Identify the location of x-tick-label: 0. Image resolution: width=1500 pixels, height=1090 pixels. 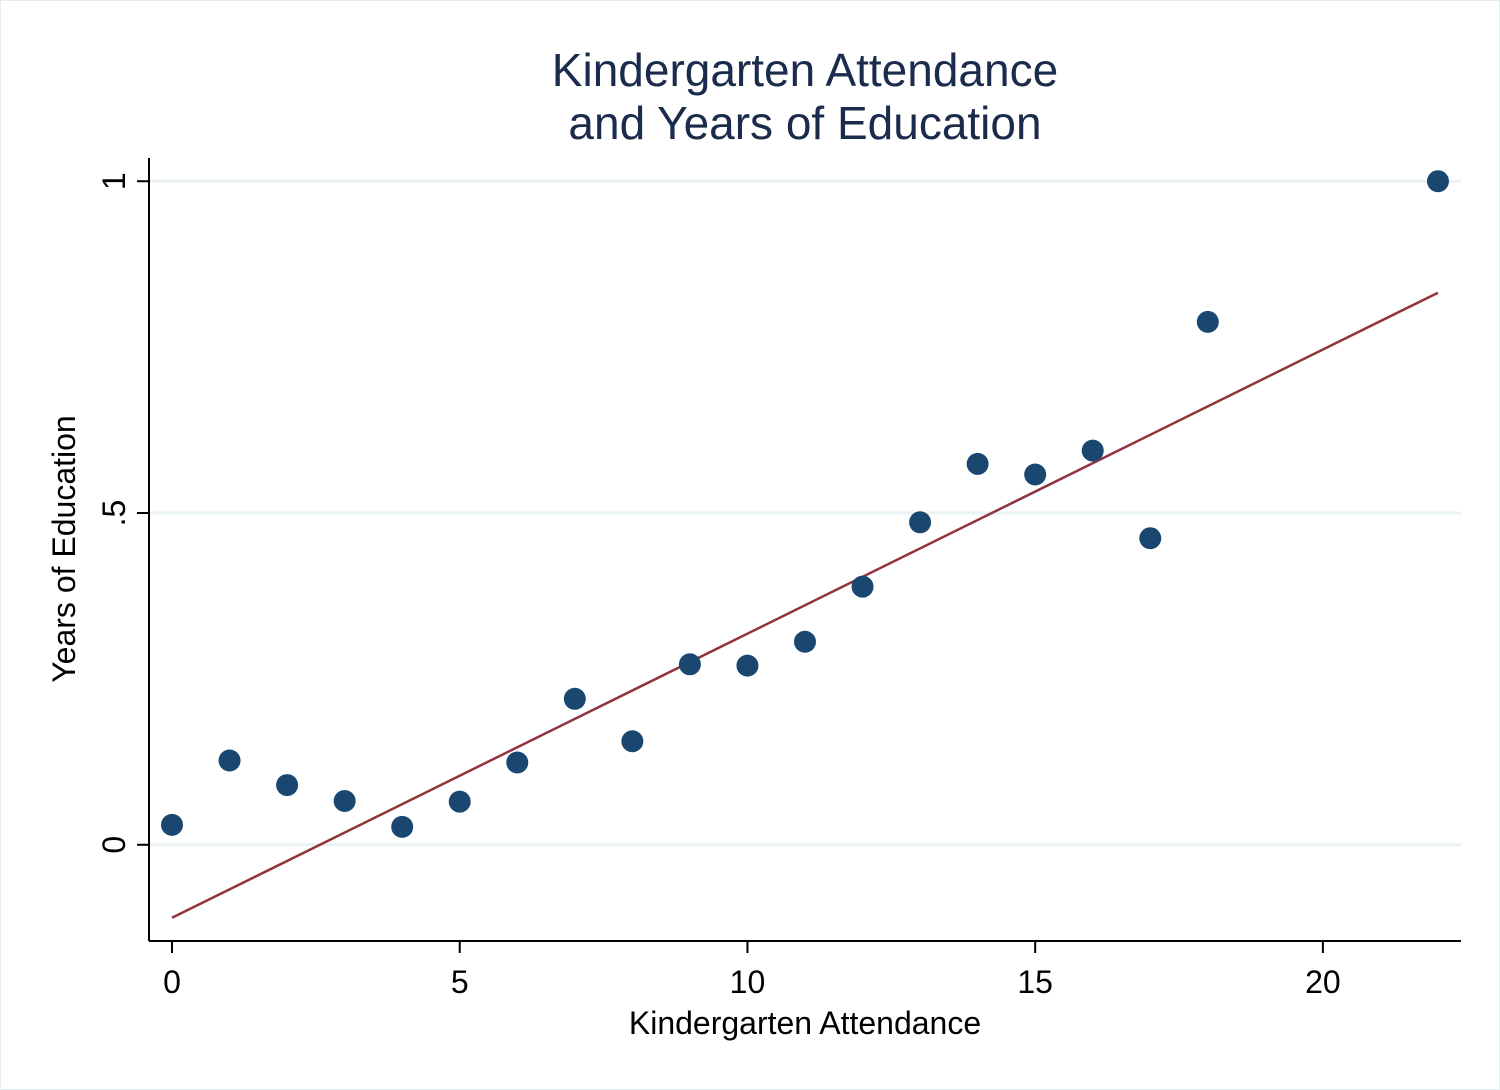
(172, 982).